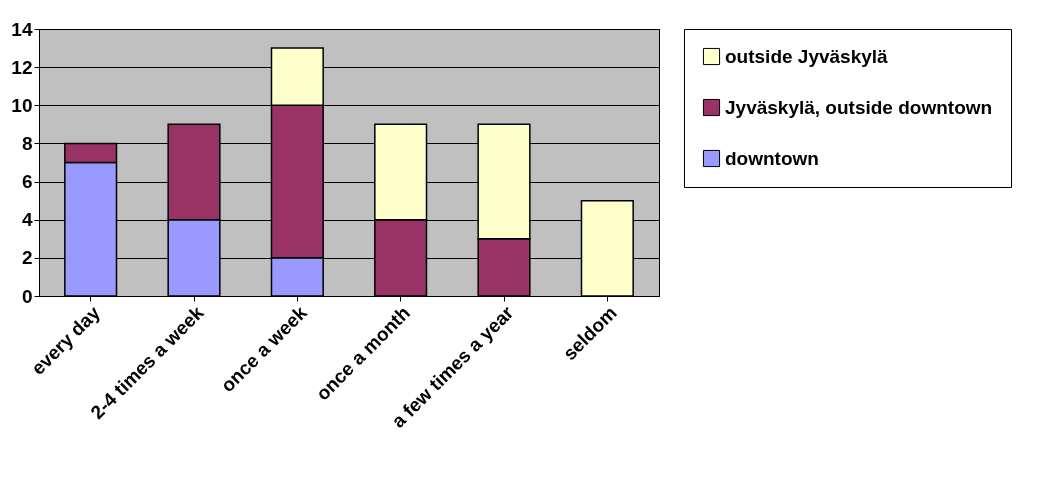 The image size is (1056, 497). I want to click on y-tick-label: 6, so click(27, 182).